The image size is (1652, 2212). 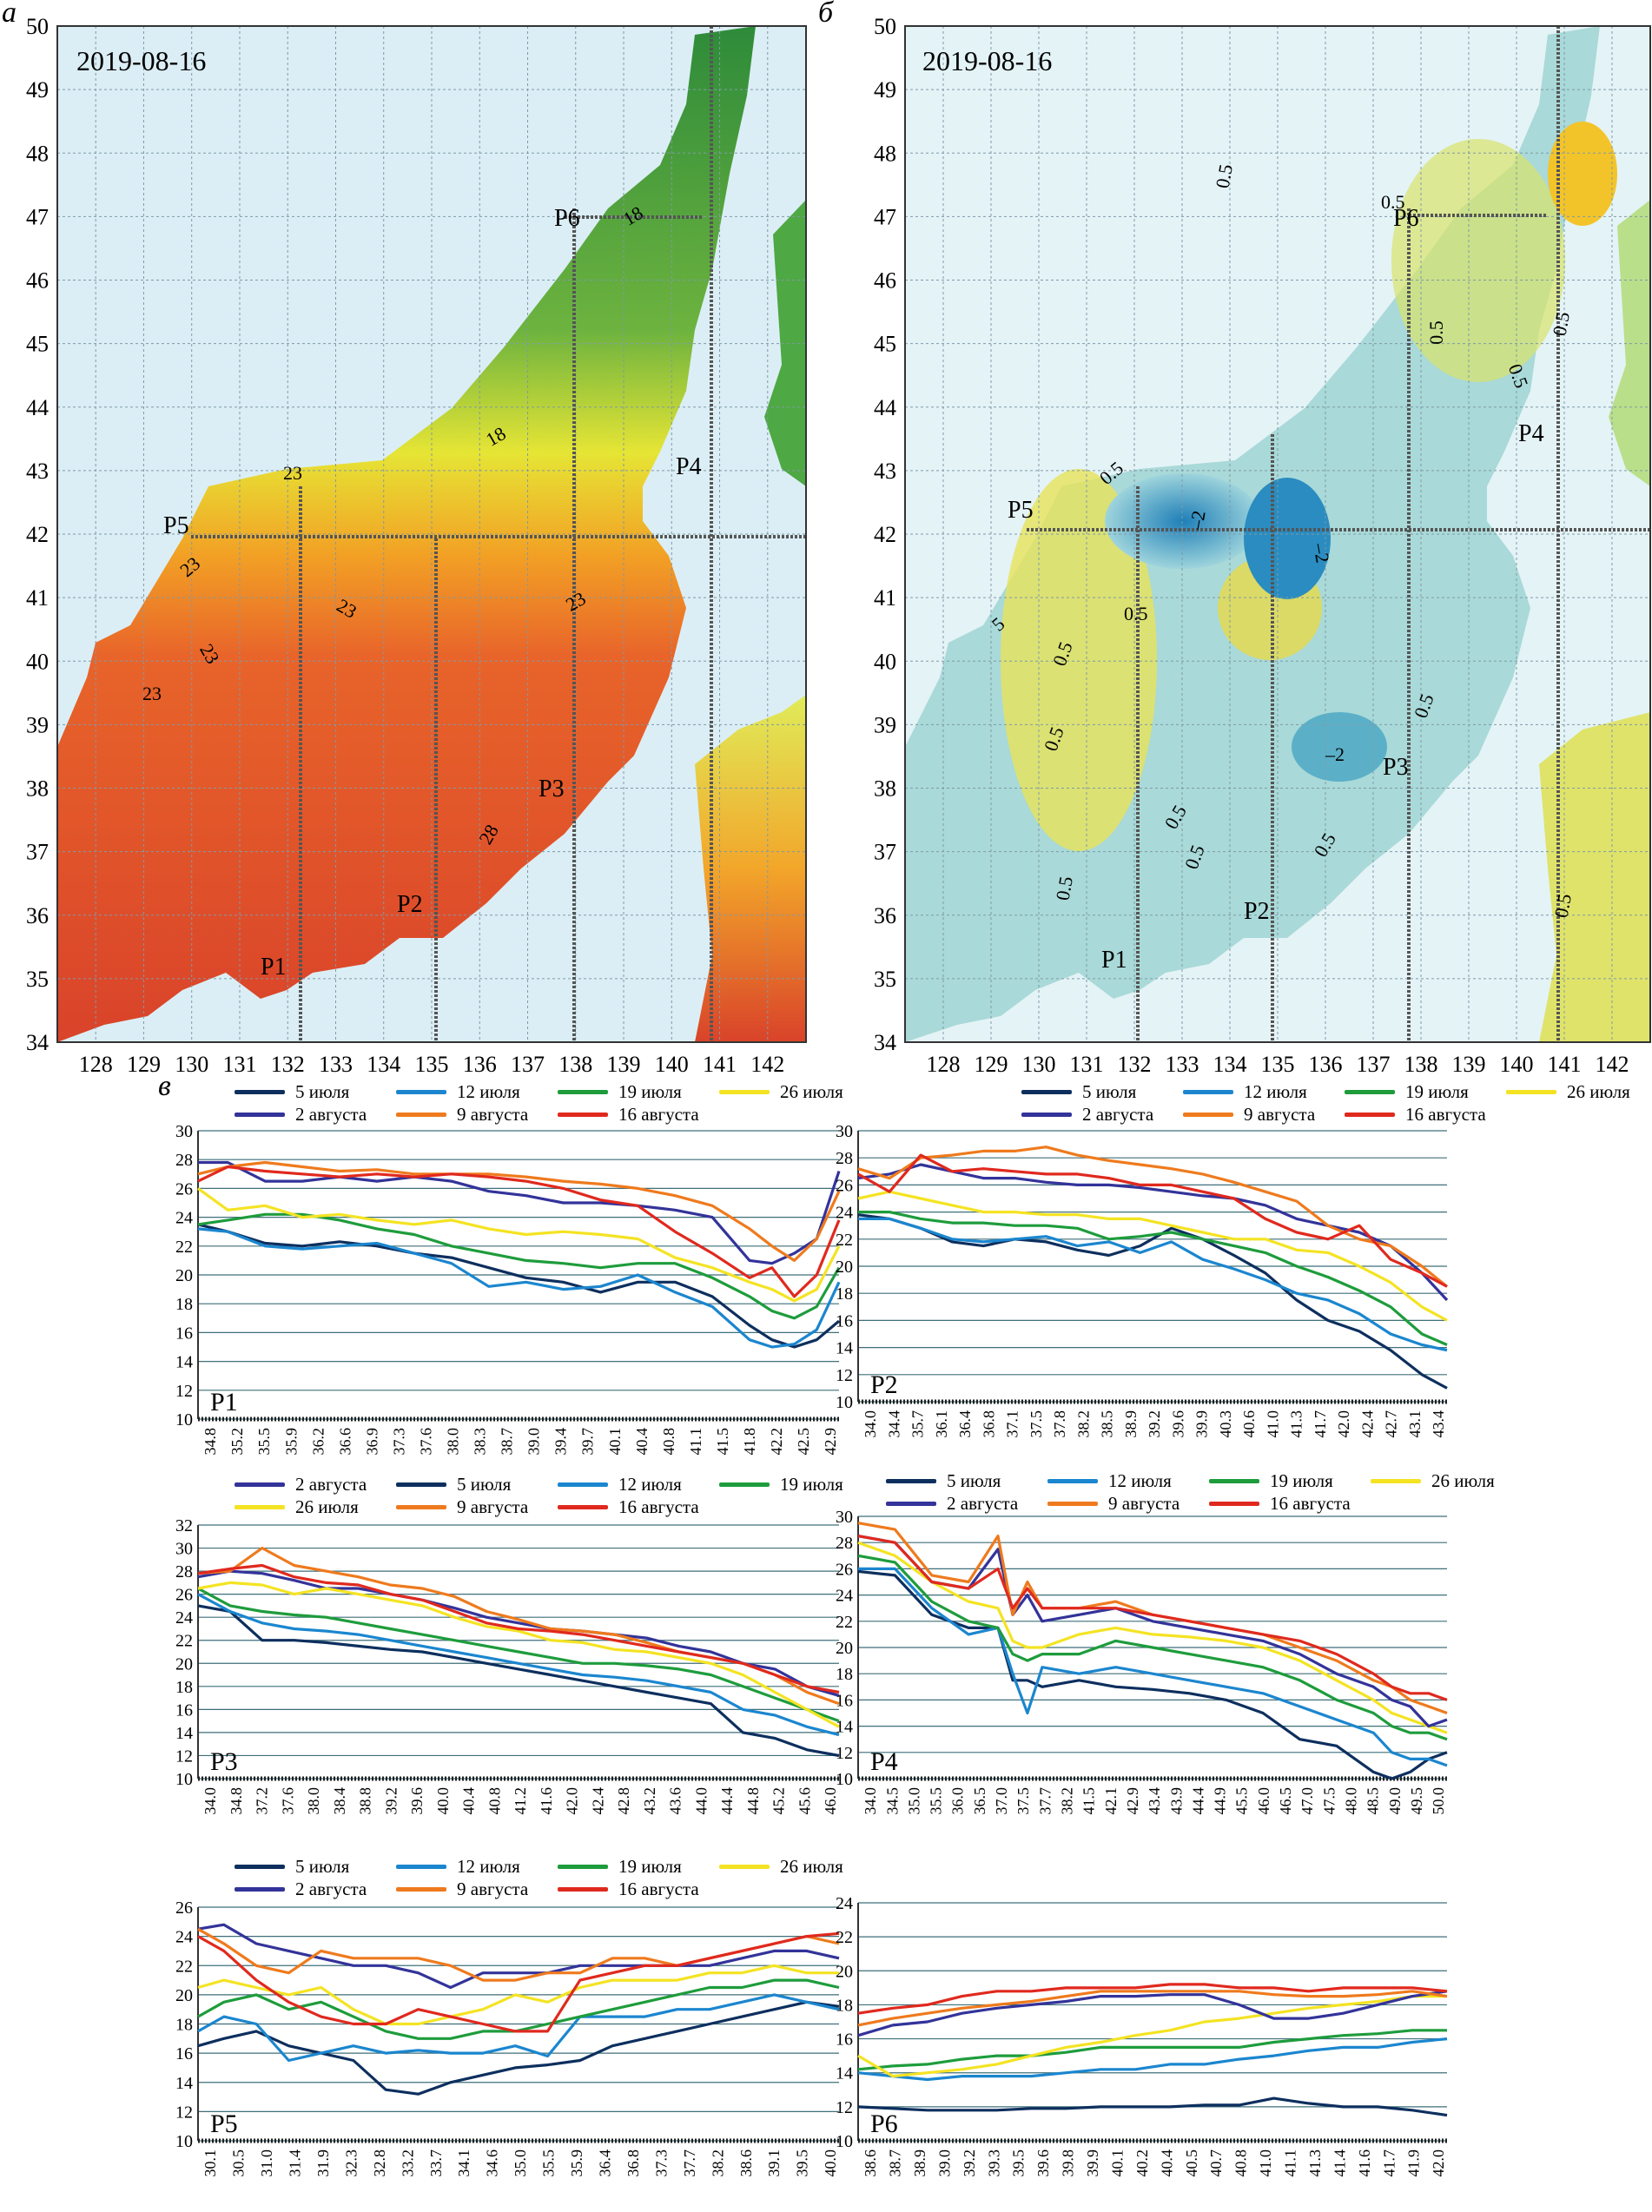 I want to click on x-tick-label: 42.2, so click(x=776, y=1442).